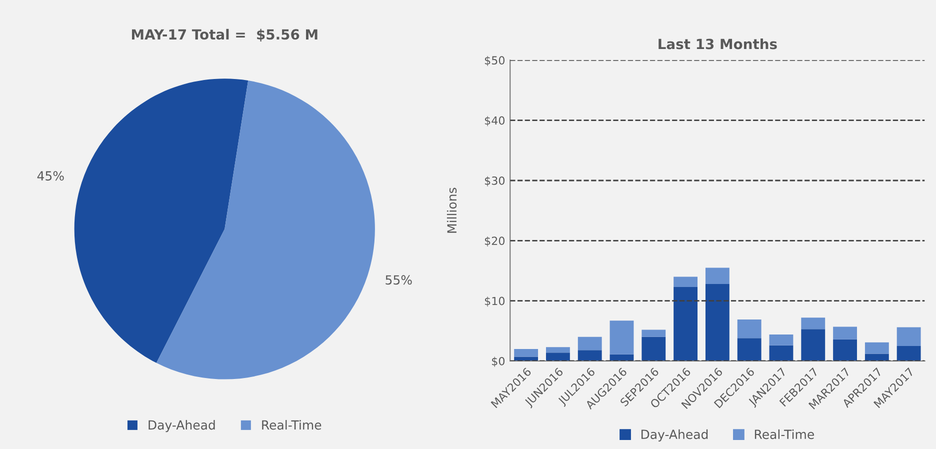 The image size is (936, 449). What do you see at coordinates (494, 121) in the screenshot?
I see `y-tick-label: $40` at bounding box center [494, 121].